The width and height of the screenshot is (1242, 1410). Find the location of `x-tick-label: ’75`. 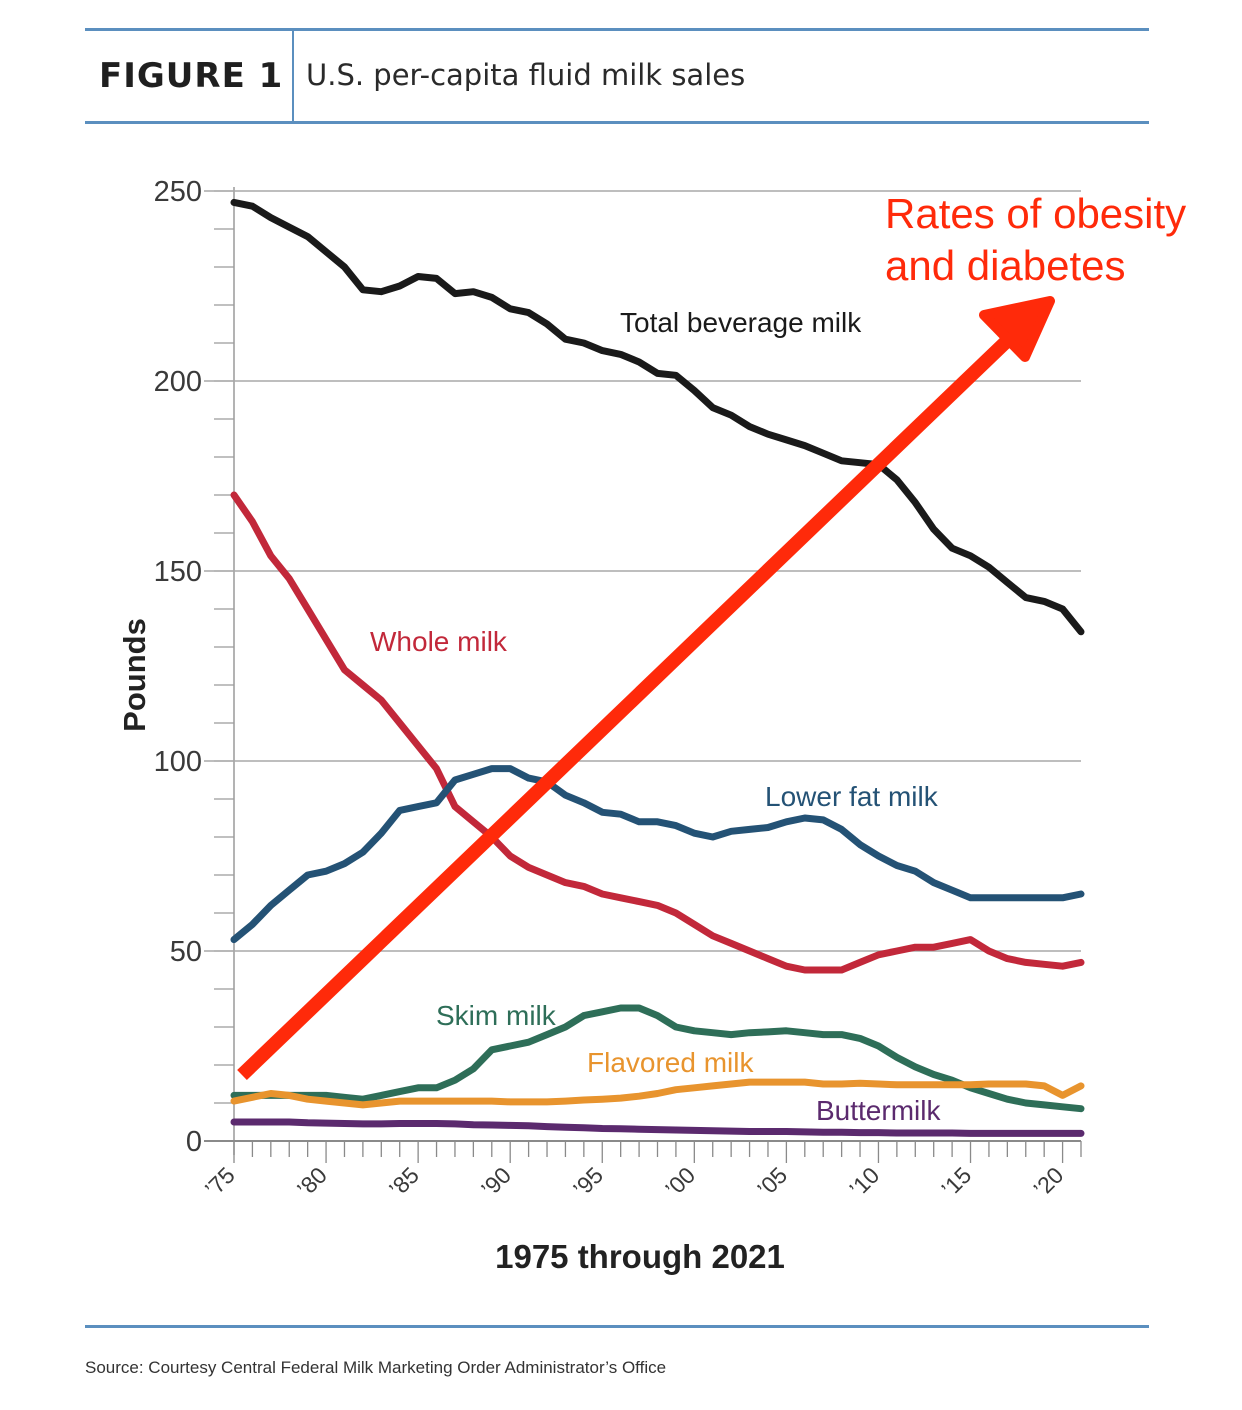

x-tick-label: ’75 is located at coordinates (220, 1182).